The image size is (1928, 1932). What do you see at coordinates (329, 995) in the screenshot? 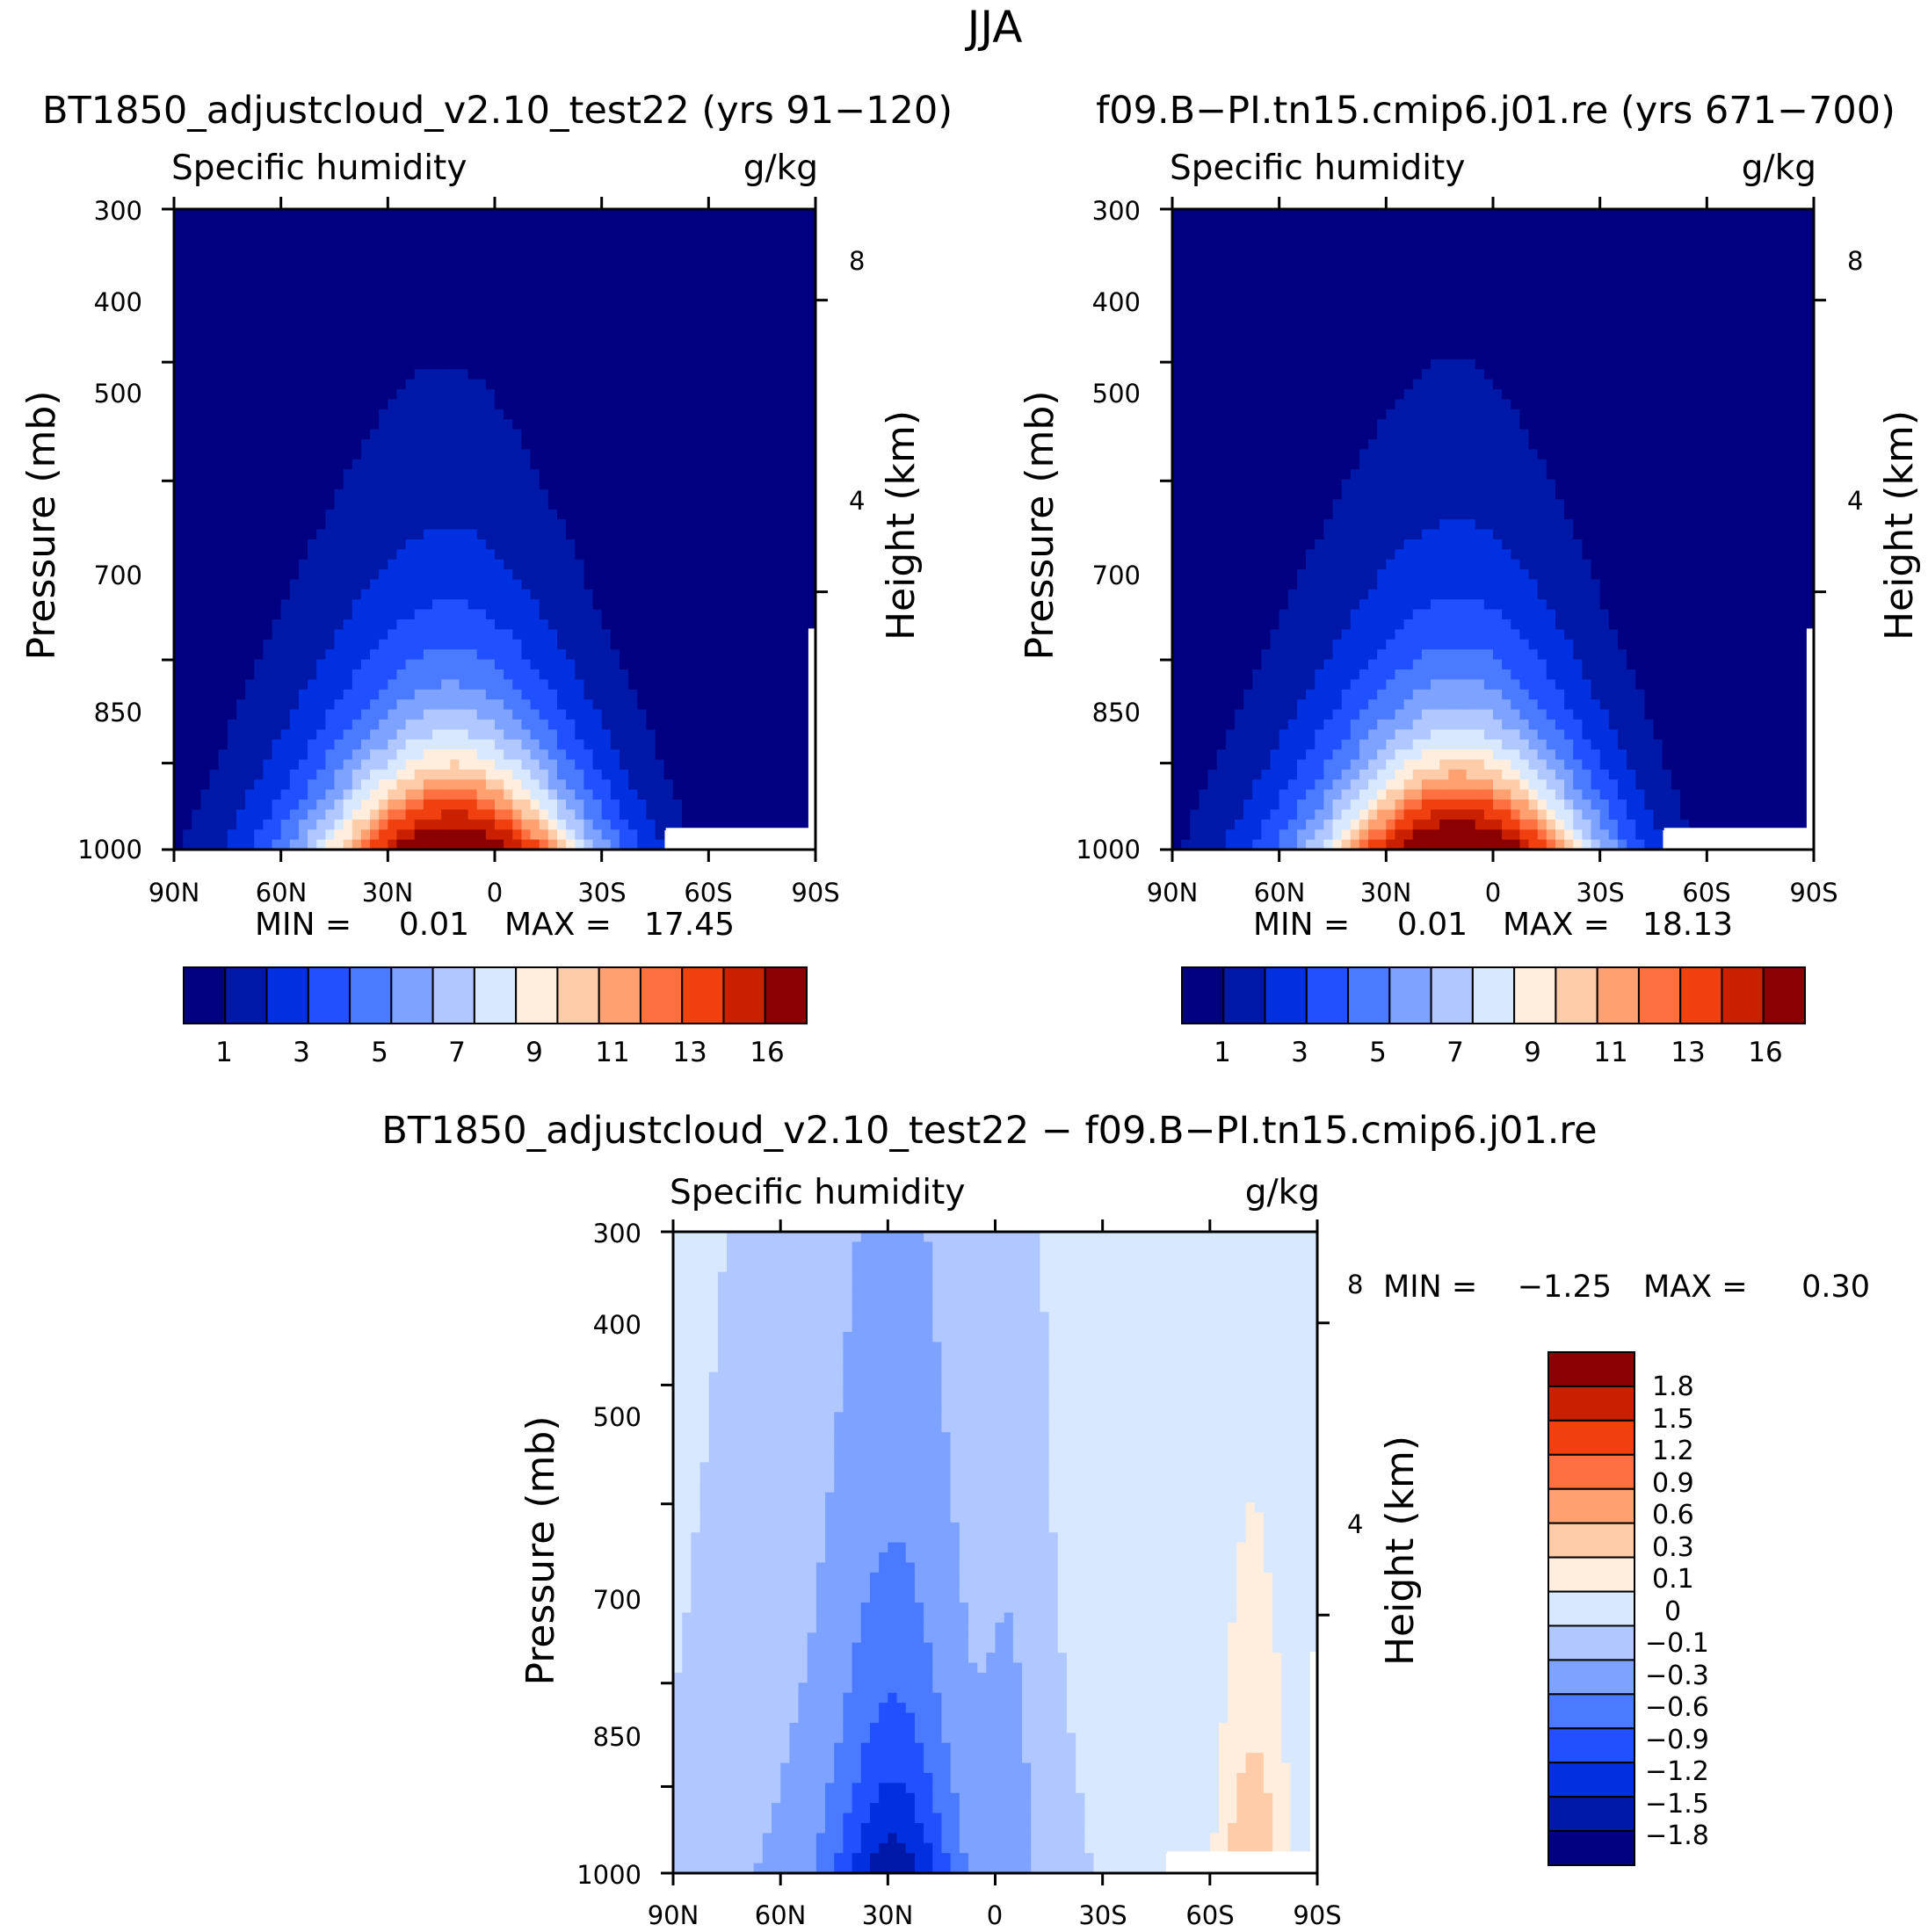
I see `colorbar-swatch` at bounding box center [329, 995].